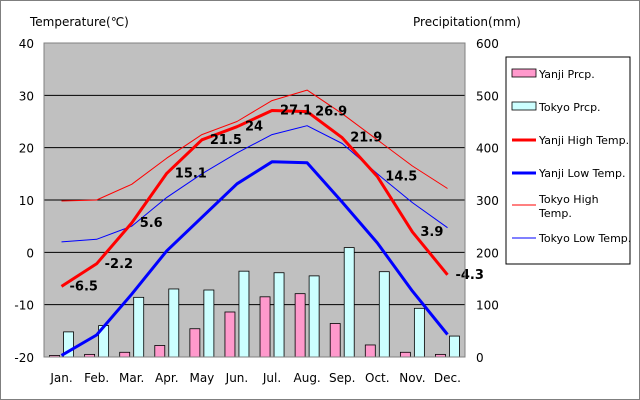 This screenshot has height=400, width=640. Describe the element at coordinates (191, 173) in the screenshot. I see `data-label: 15.1` at that location.